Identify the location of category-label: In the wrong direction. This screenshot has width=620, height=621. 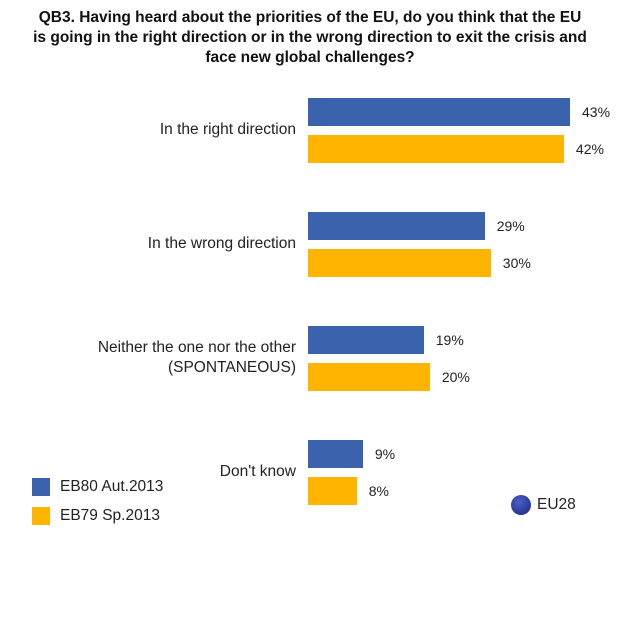
(151, 244).